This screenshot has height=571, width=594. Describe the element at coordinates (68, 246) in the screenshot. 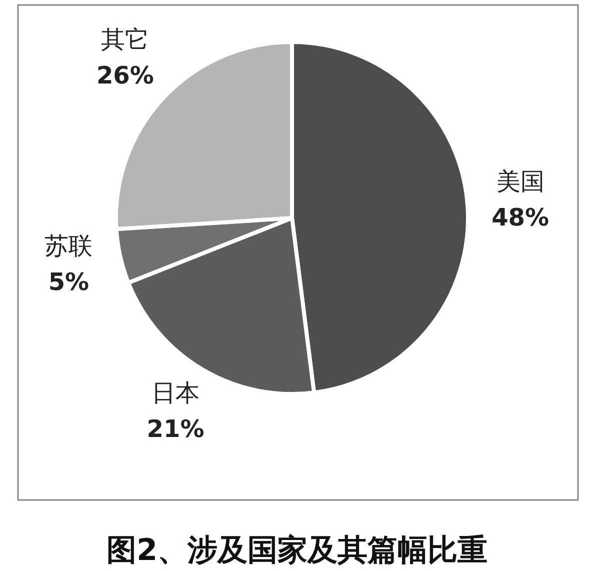

I see `slice-label: 苏联` at that location.